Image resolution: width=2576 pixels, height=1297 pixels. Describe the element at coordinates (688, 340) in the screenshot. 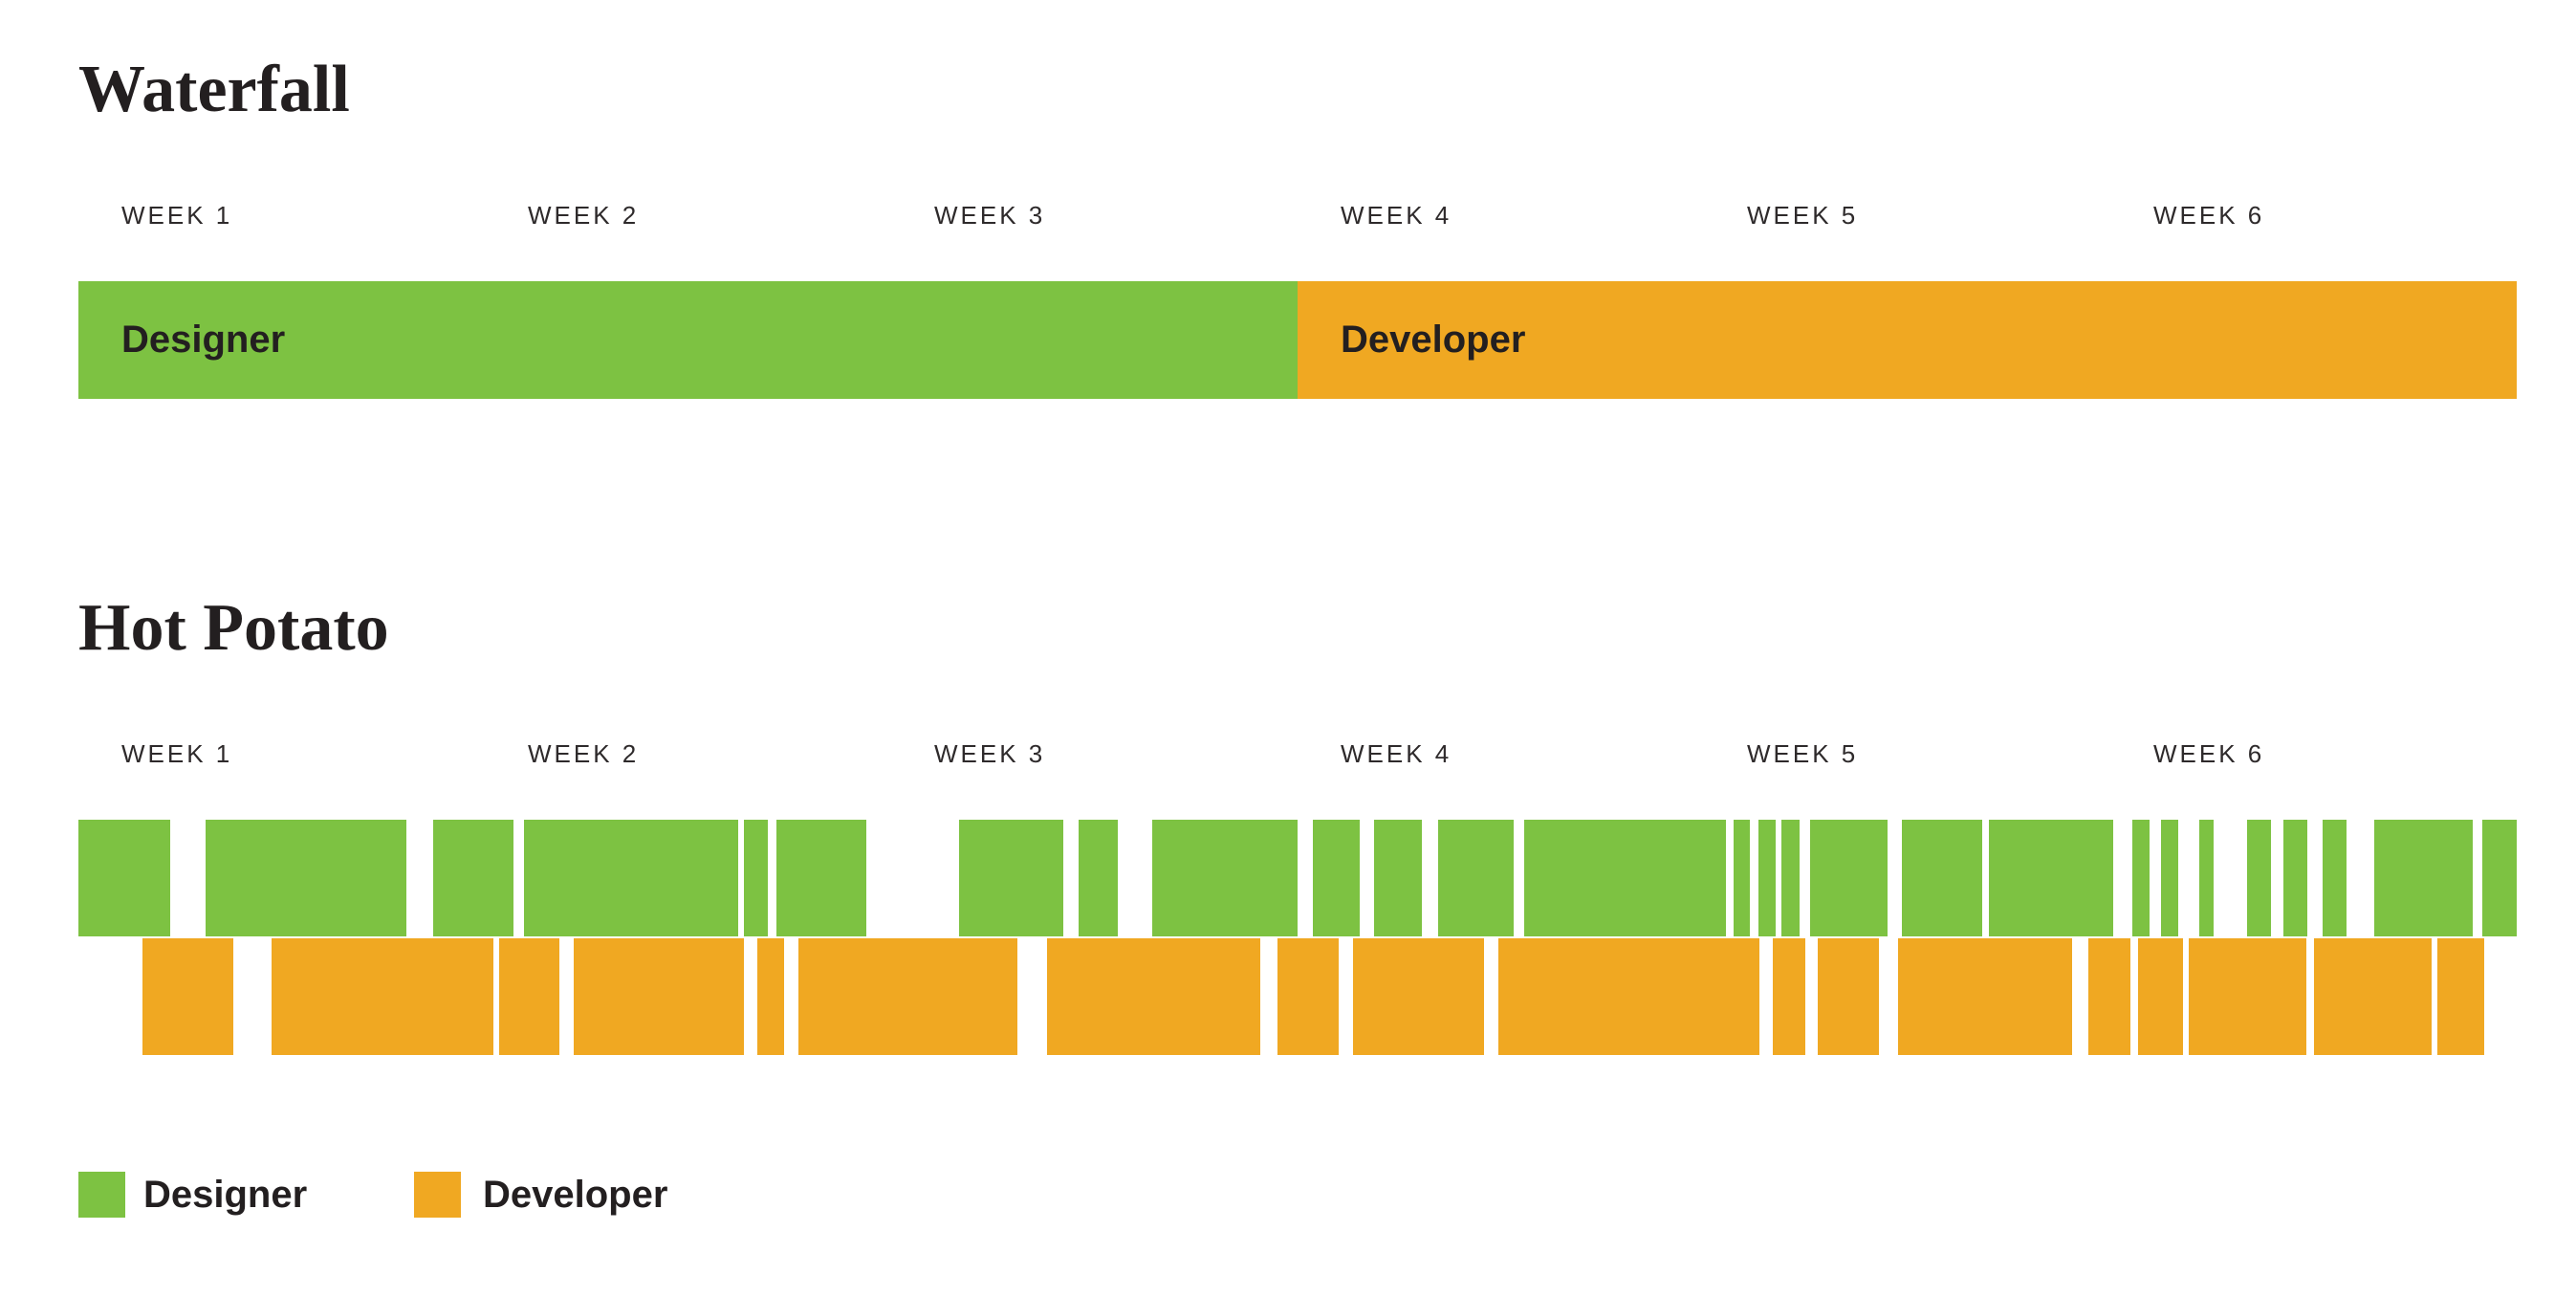

I see `designer-segment: Designer` at that location.